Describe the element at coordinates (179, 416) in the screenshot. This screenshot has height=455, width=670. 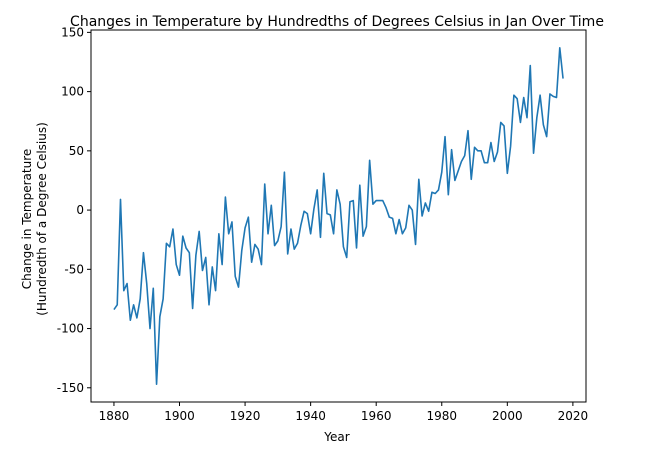
I see `x-tick-label: 1900` at that location.